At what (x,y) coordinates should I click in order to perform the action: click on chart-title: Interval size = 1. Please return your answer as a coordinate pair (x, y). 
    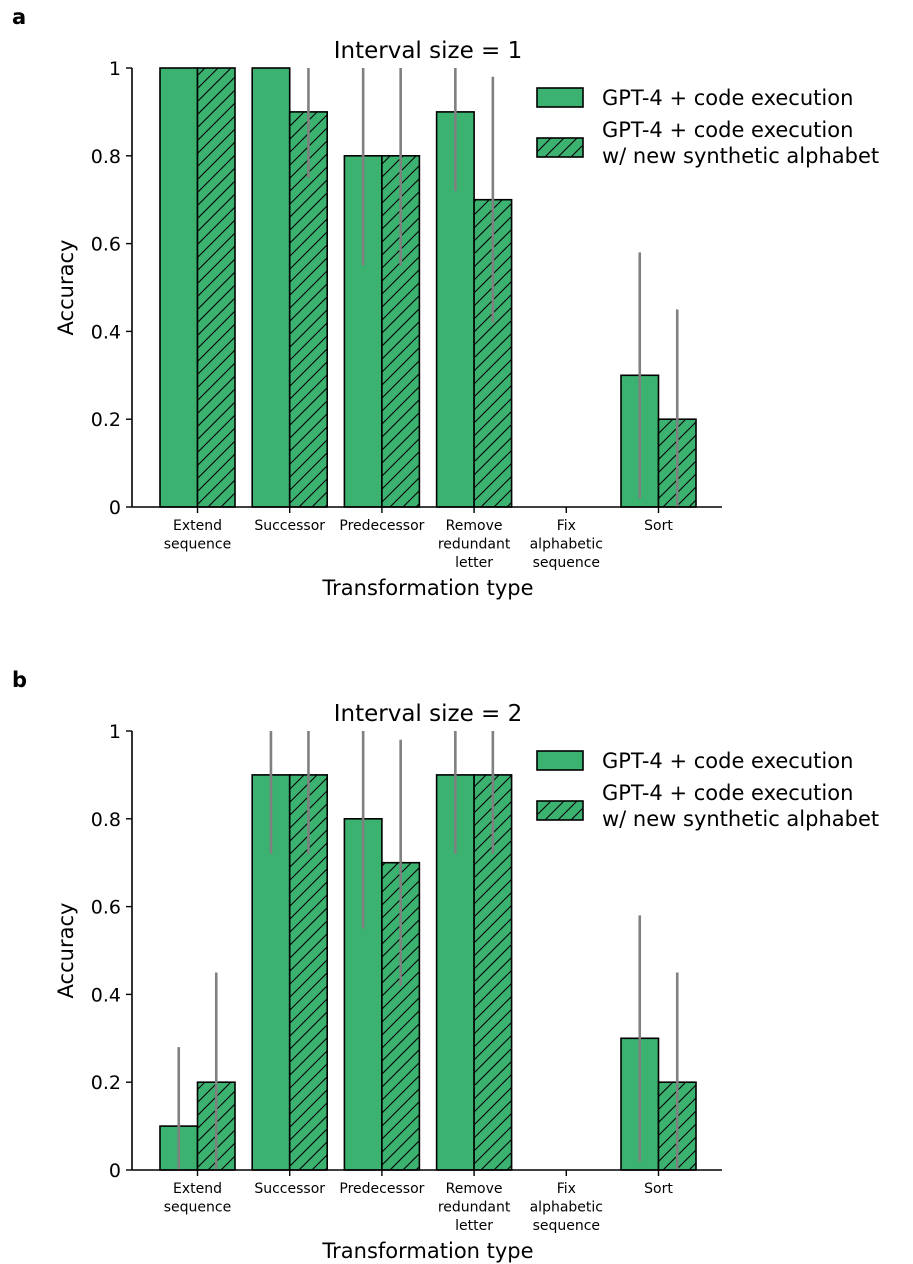
    Looking at the image, I should click on (428, 51).